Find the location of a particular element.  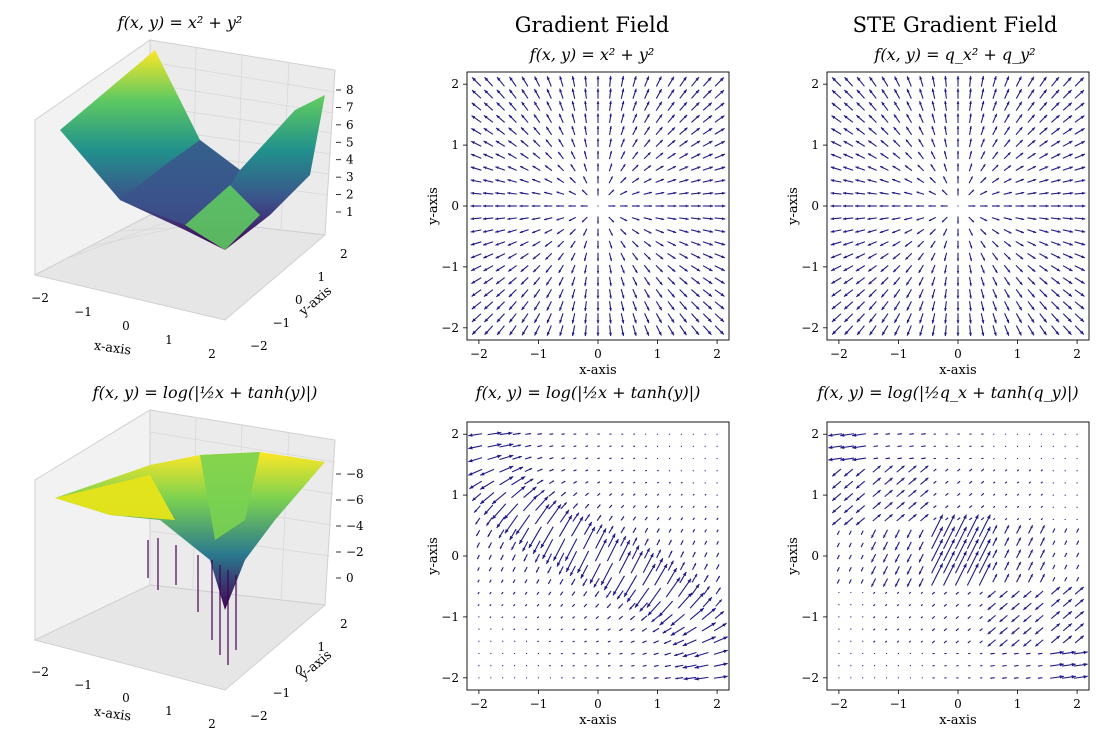

x-tick-label: −1 is located at coordinates (83, 312).